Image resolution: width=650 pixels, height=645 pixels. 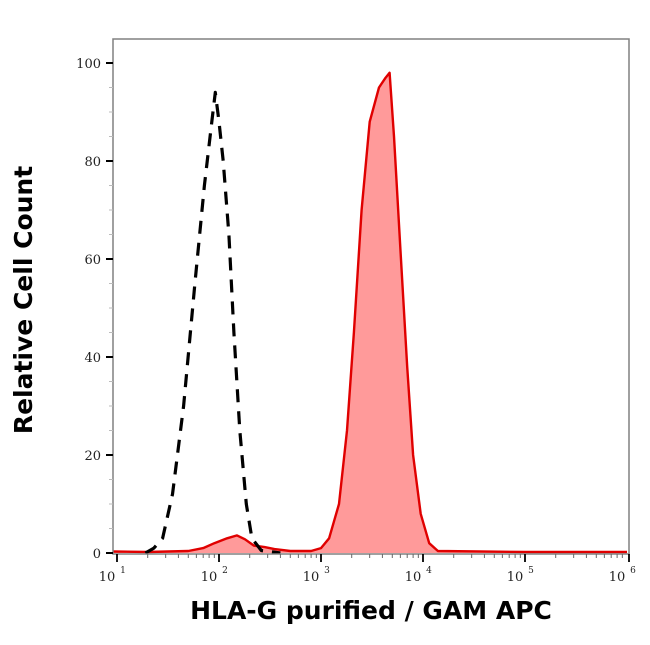 I want to click on y-tick-label: 0, so click(x=97, y=554).